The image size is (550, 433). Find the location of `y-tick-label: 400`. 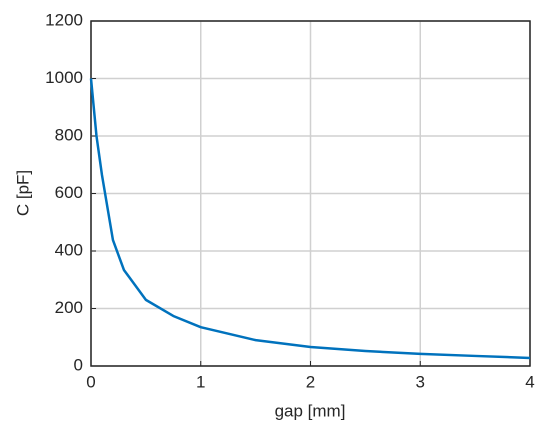

y-tick-label: 400 is located at coordinates (69, 249).